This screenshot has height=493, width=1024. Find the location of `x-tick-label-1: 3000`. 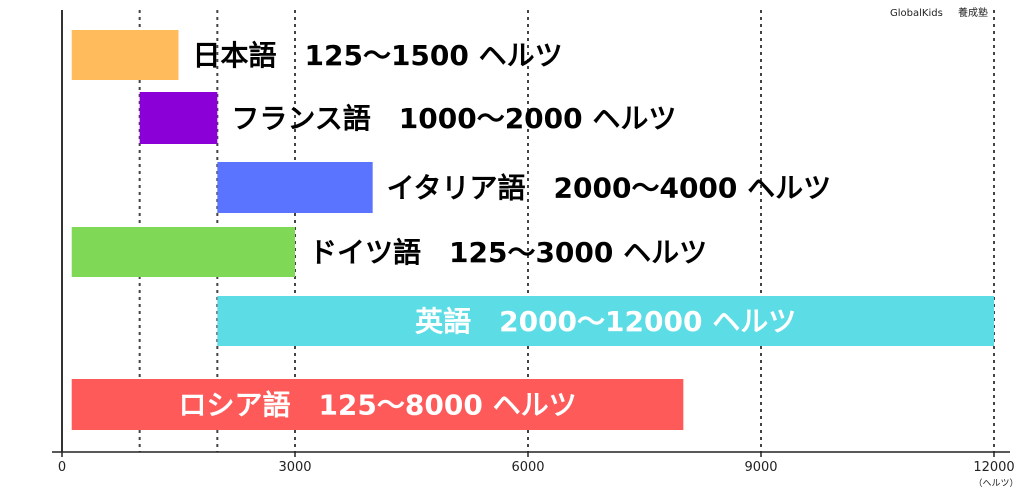

x-tick-label-1: 3000 is located at coordinates (294, 467).